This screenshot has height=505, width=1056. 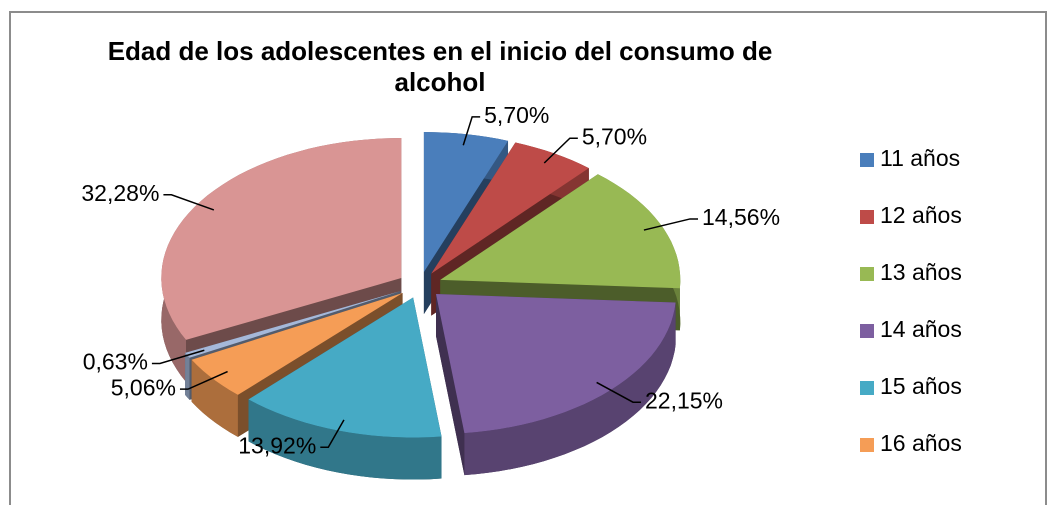 What do you see at coordinates (143, 387) in the screenshot?
I see `data-label: 5,06%` at bounding box center [143, 387].